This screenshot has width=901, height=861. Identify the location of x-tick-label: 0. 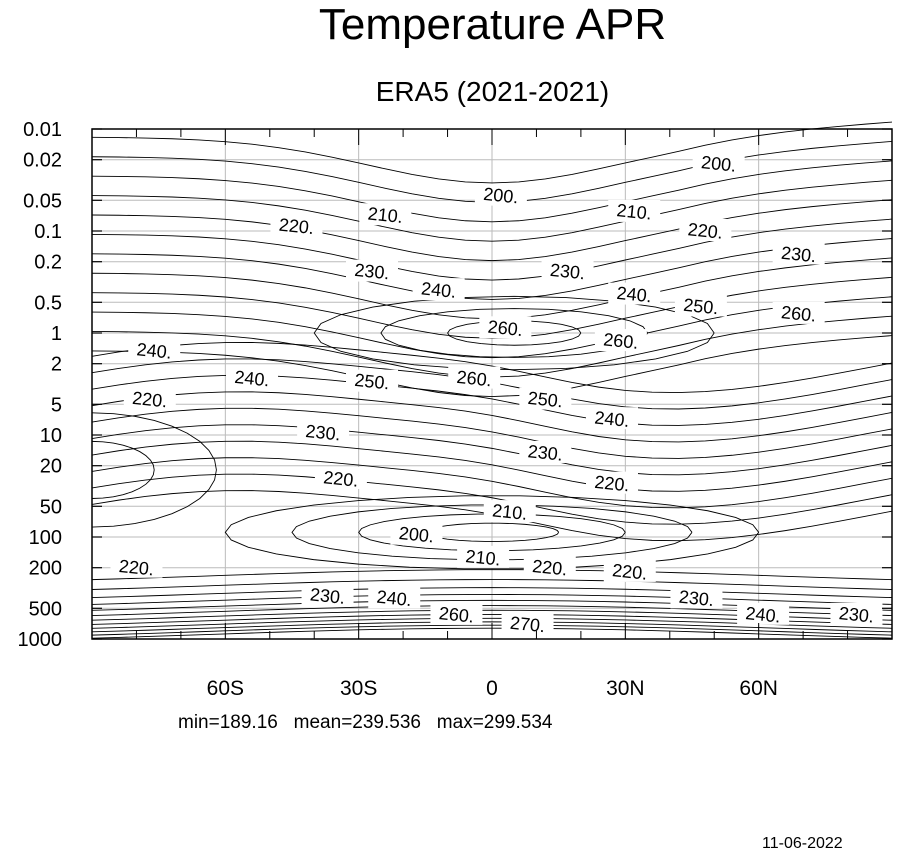
(492, 688).